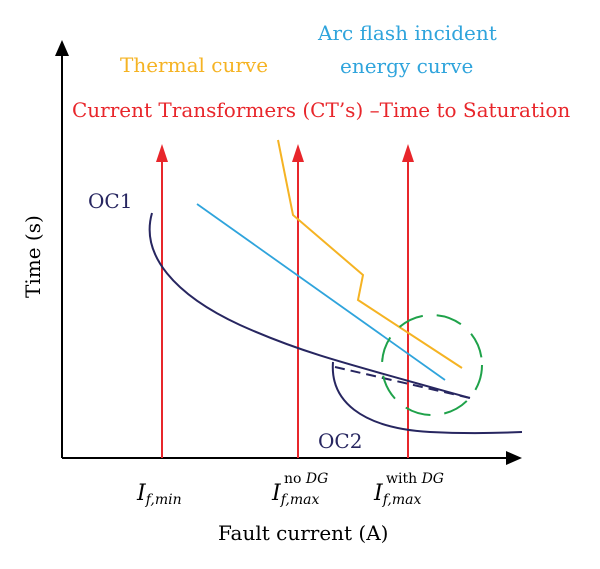 The width and height of the screenshot is (600, 569). I want to click on oc2-curve, so click(427, 398).